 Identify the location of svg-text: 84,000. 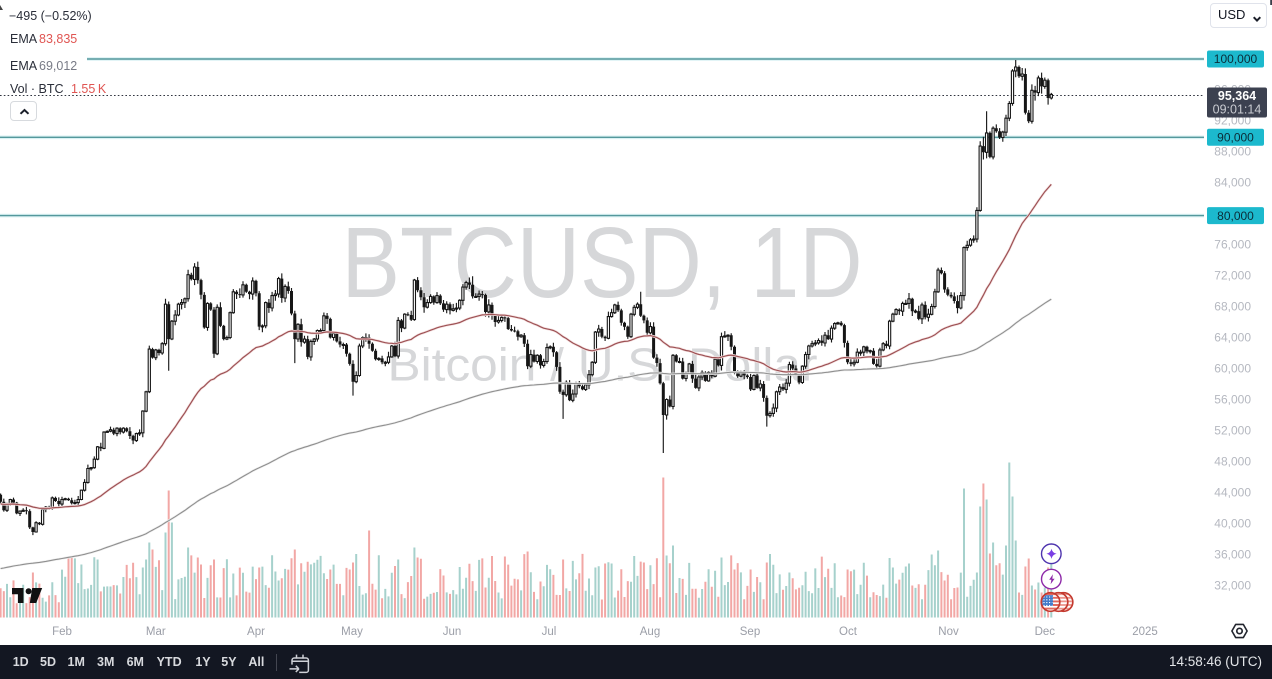
(1232, 183).